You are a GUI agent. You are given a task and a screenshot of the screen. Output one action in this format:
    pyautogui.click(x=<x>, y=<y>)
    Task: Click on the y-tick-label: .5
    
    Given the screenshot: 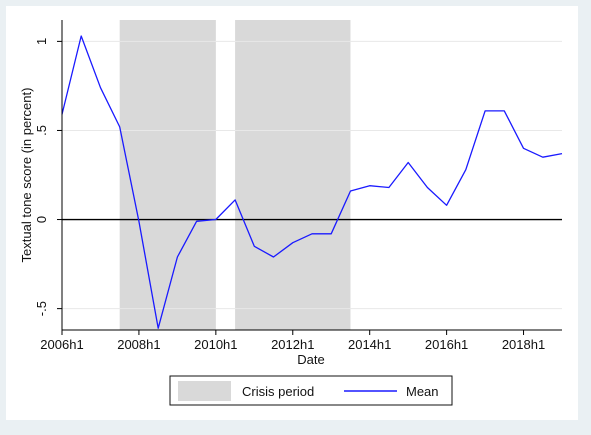 What is the action you would take?
    pyautogui.click(x=41, y=130)
    